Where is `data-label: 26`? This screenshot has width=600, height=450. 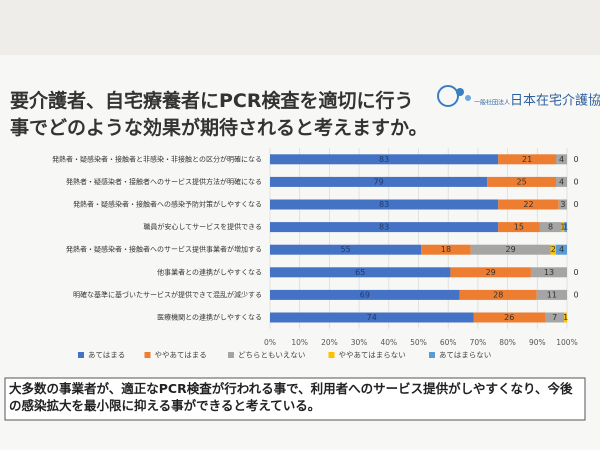 data-label: 26 is located at coordinates (509, 317).